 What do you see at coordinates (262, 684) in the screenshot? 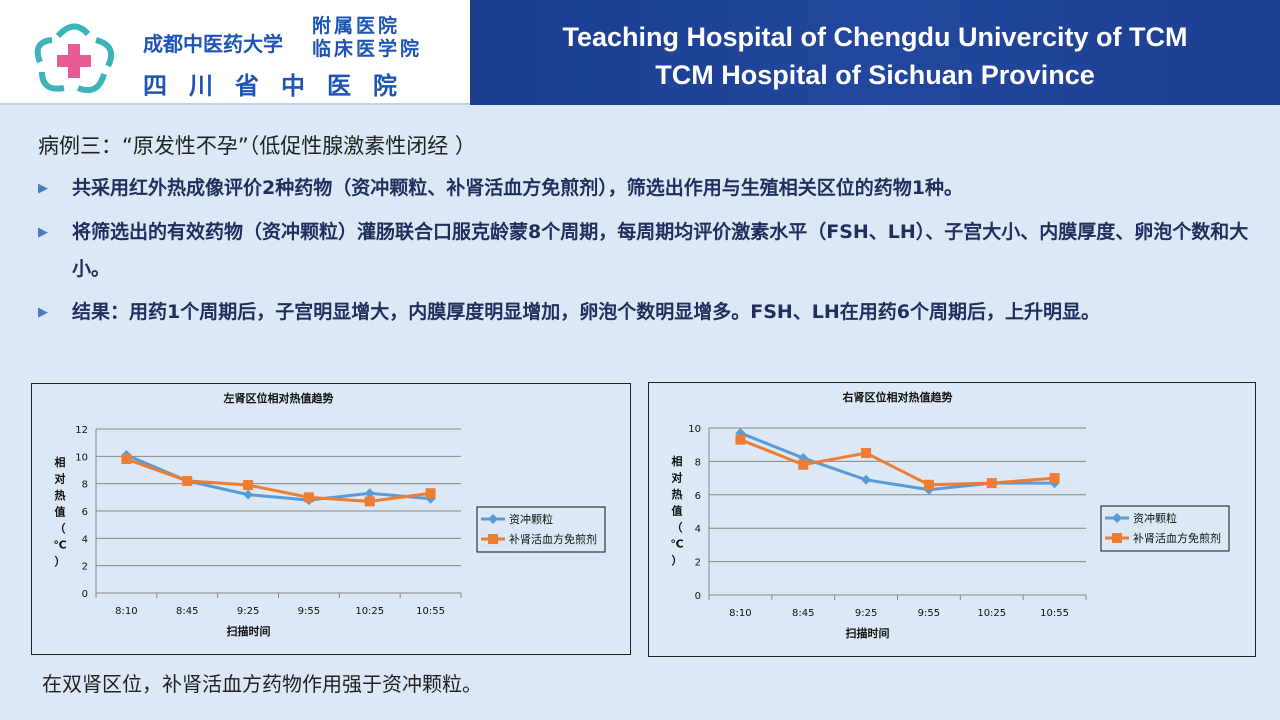
I see `conclusion-text: 在双肾区位，补肾活血方药物作用强于资冲颗粒。` at bounding box center [262, 684].